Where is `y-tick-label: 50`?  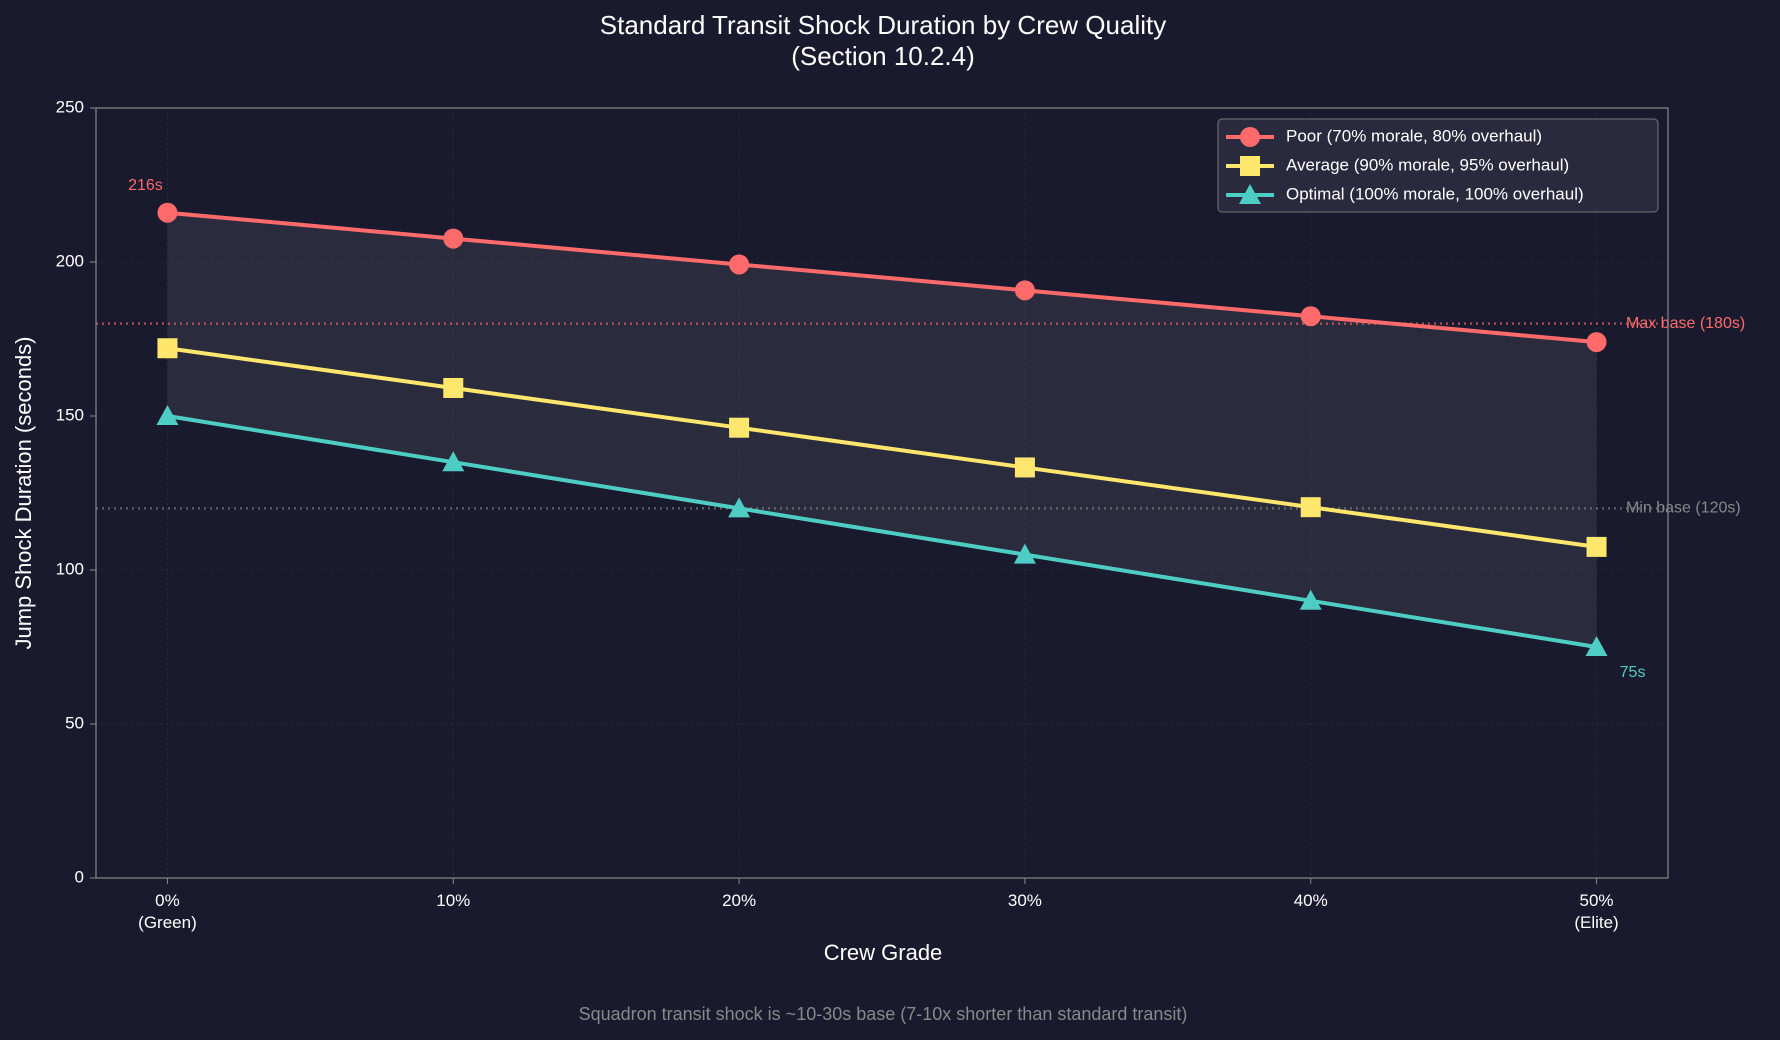 y-tick-label: 50 is located at coordinates (74, 722).